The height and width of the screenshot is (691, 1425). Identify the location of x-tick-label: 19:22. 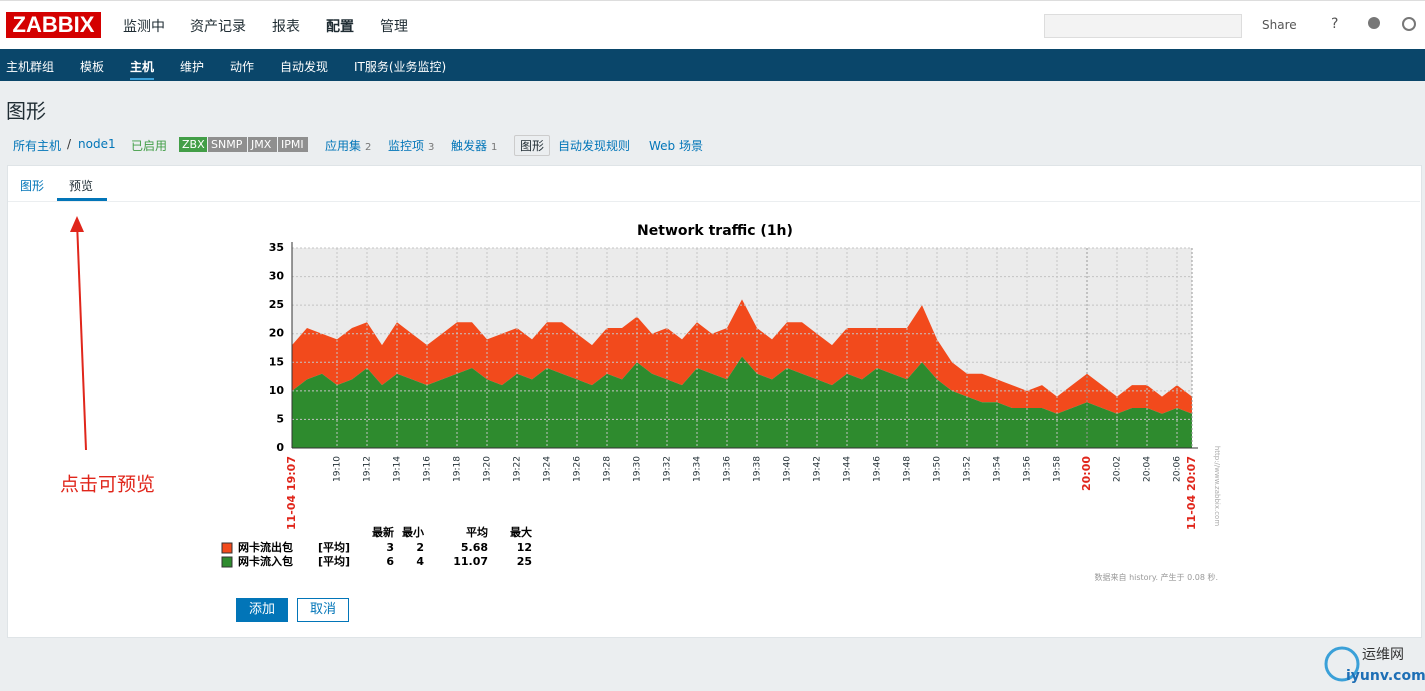
(518, 469).